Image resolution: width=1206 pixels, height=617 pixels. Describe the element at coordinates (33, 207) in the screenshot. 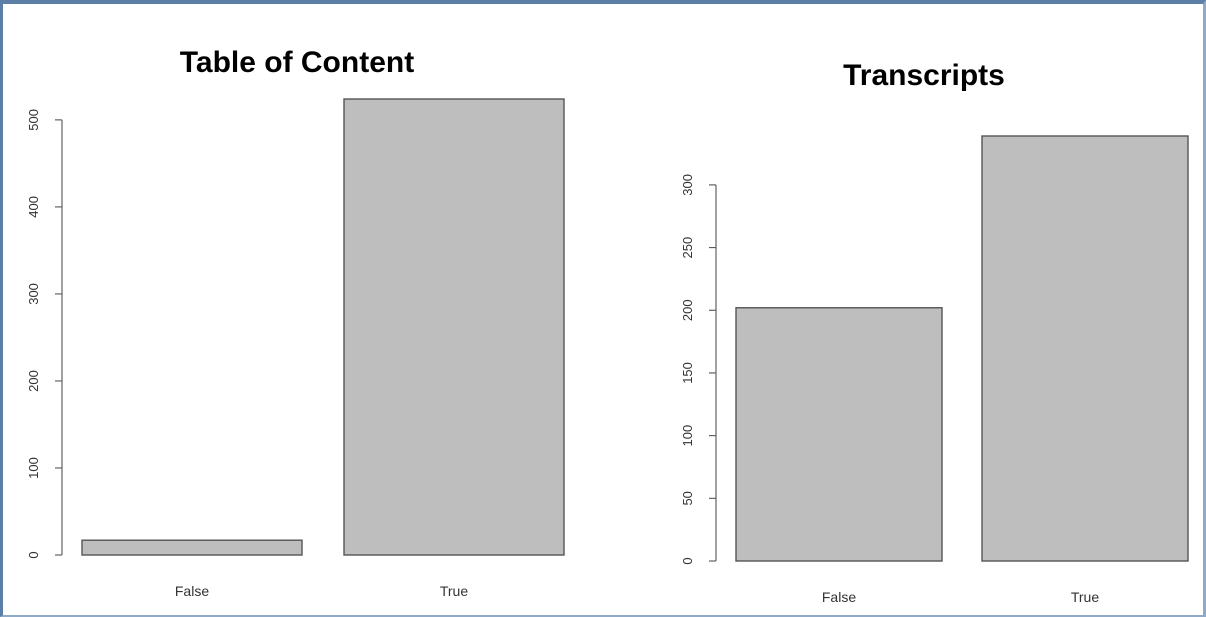

I see `y-tick-label: 400` at that location.